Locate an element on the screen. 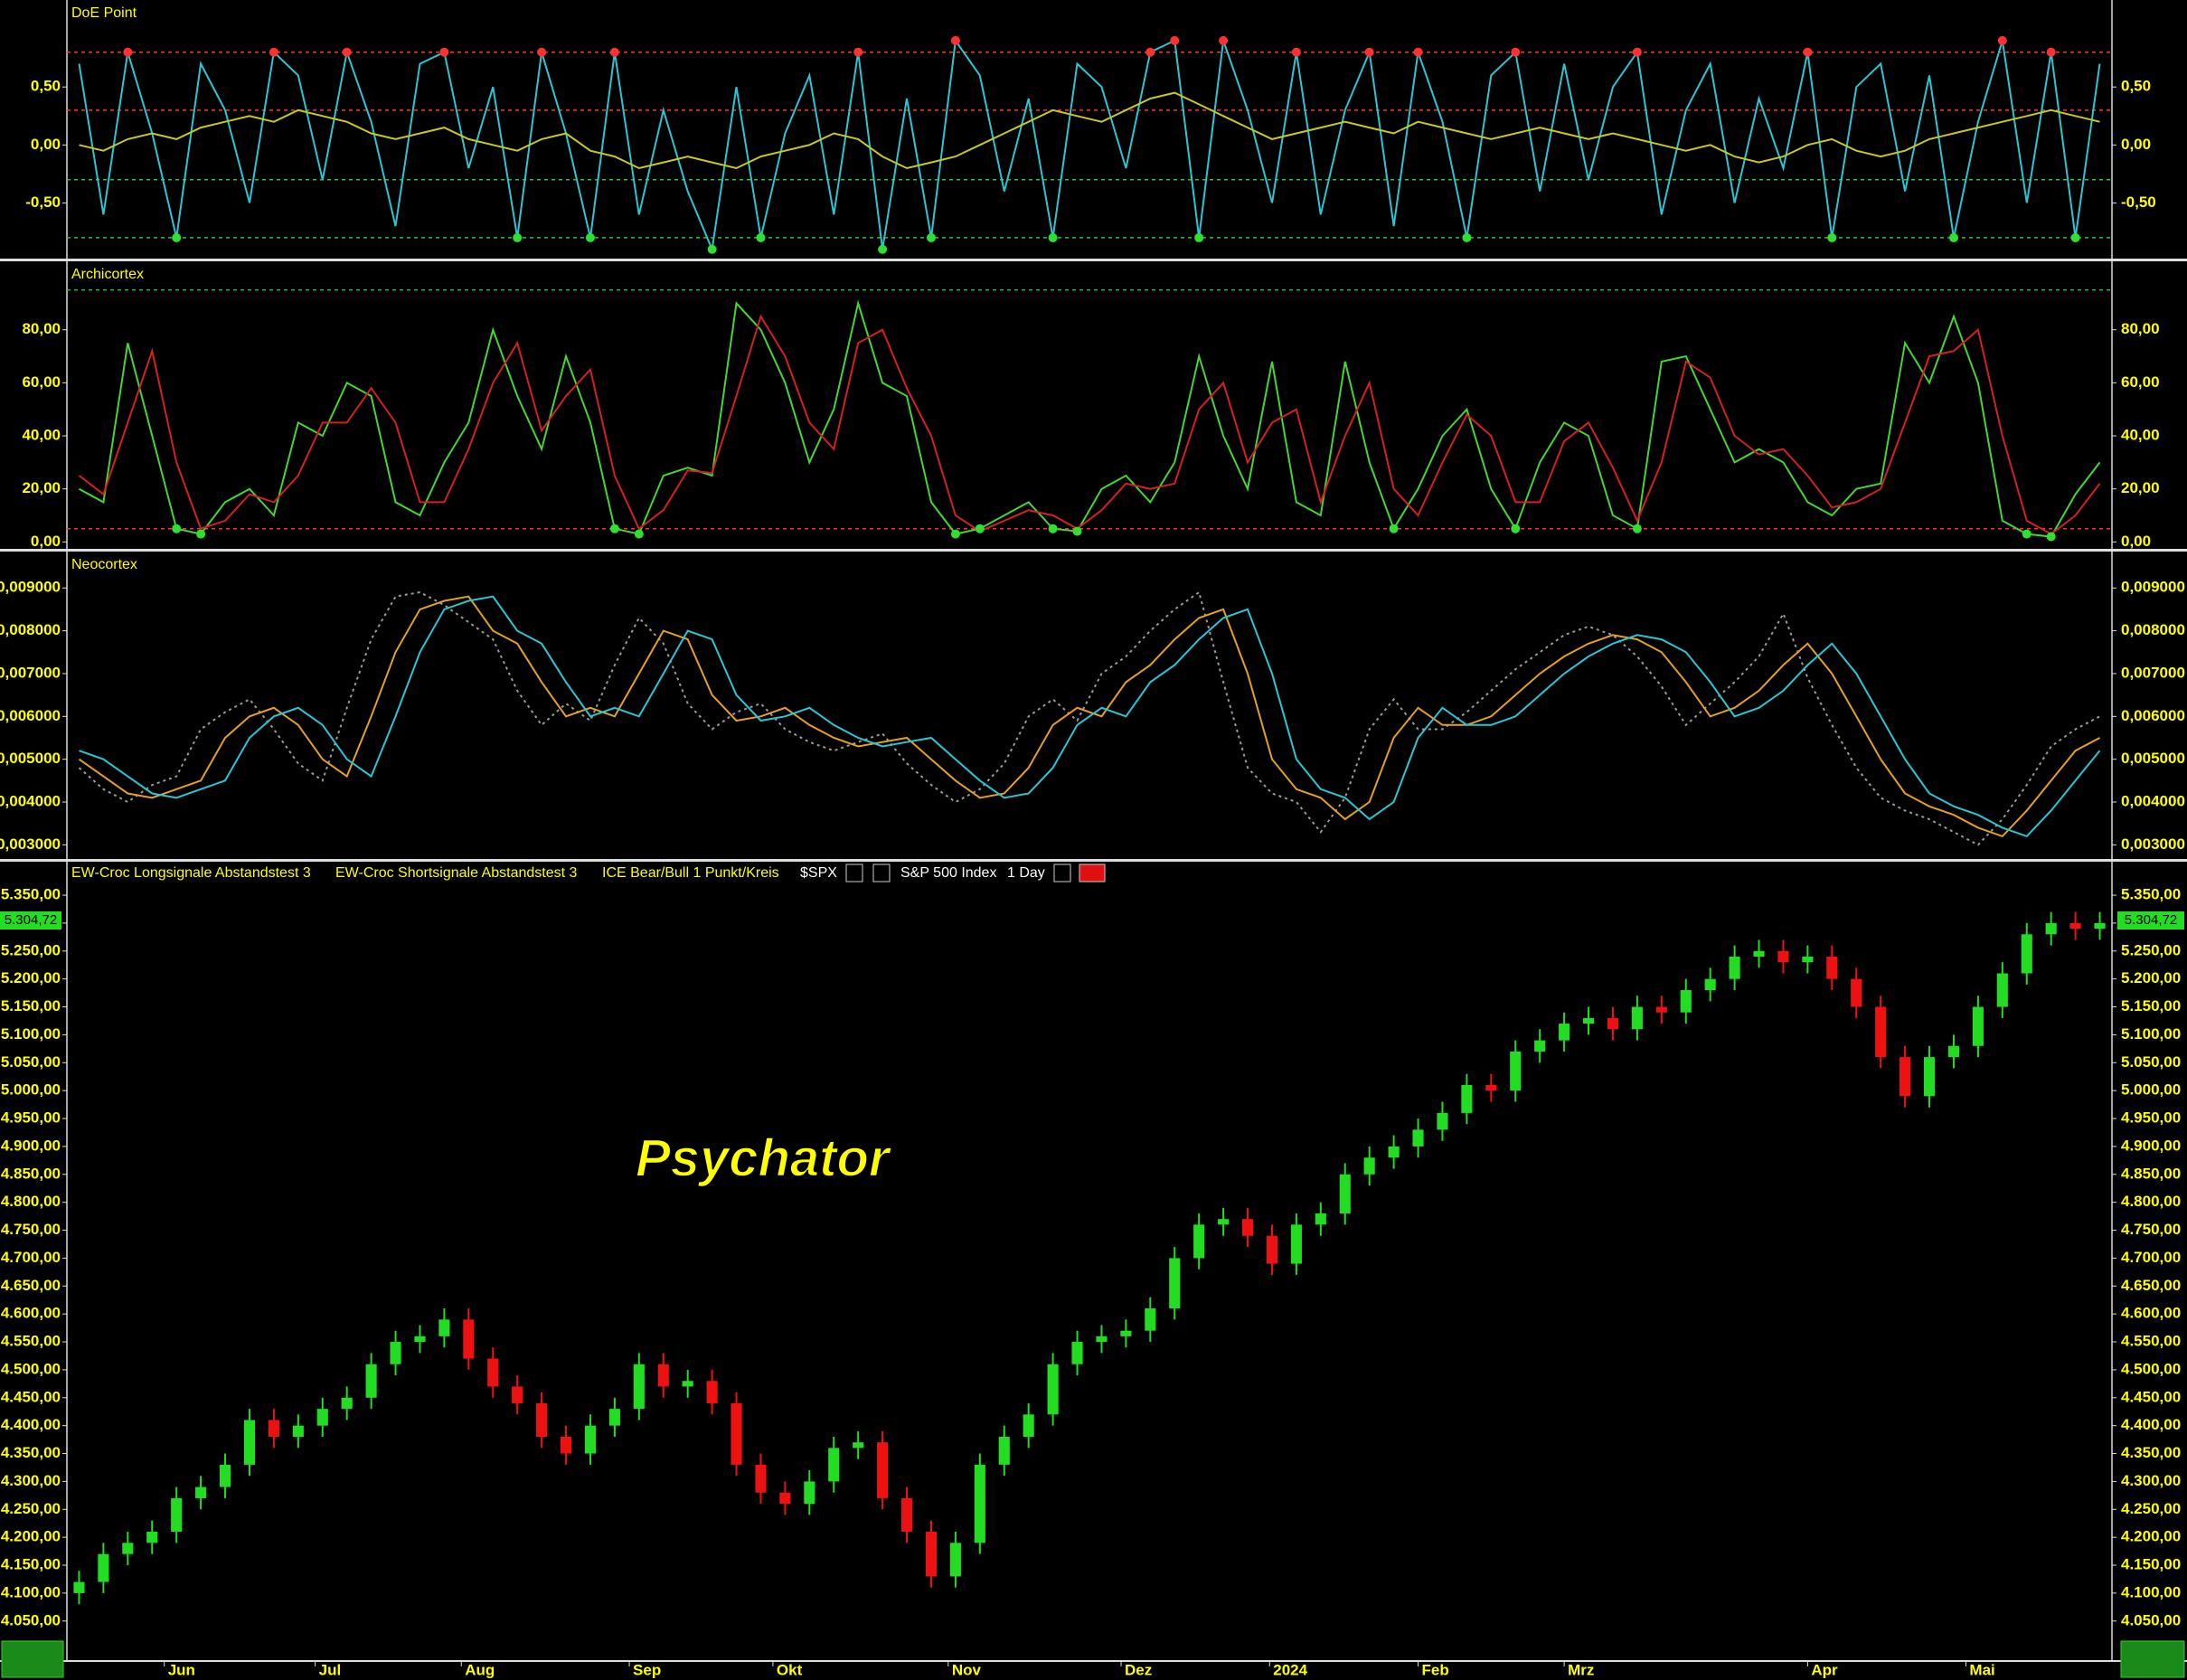 This screenshot has width=2187, height=1680. y-tick-label: 5.000,00 is located at coordinates (31, 1090).